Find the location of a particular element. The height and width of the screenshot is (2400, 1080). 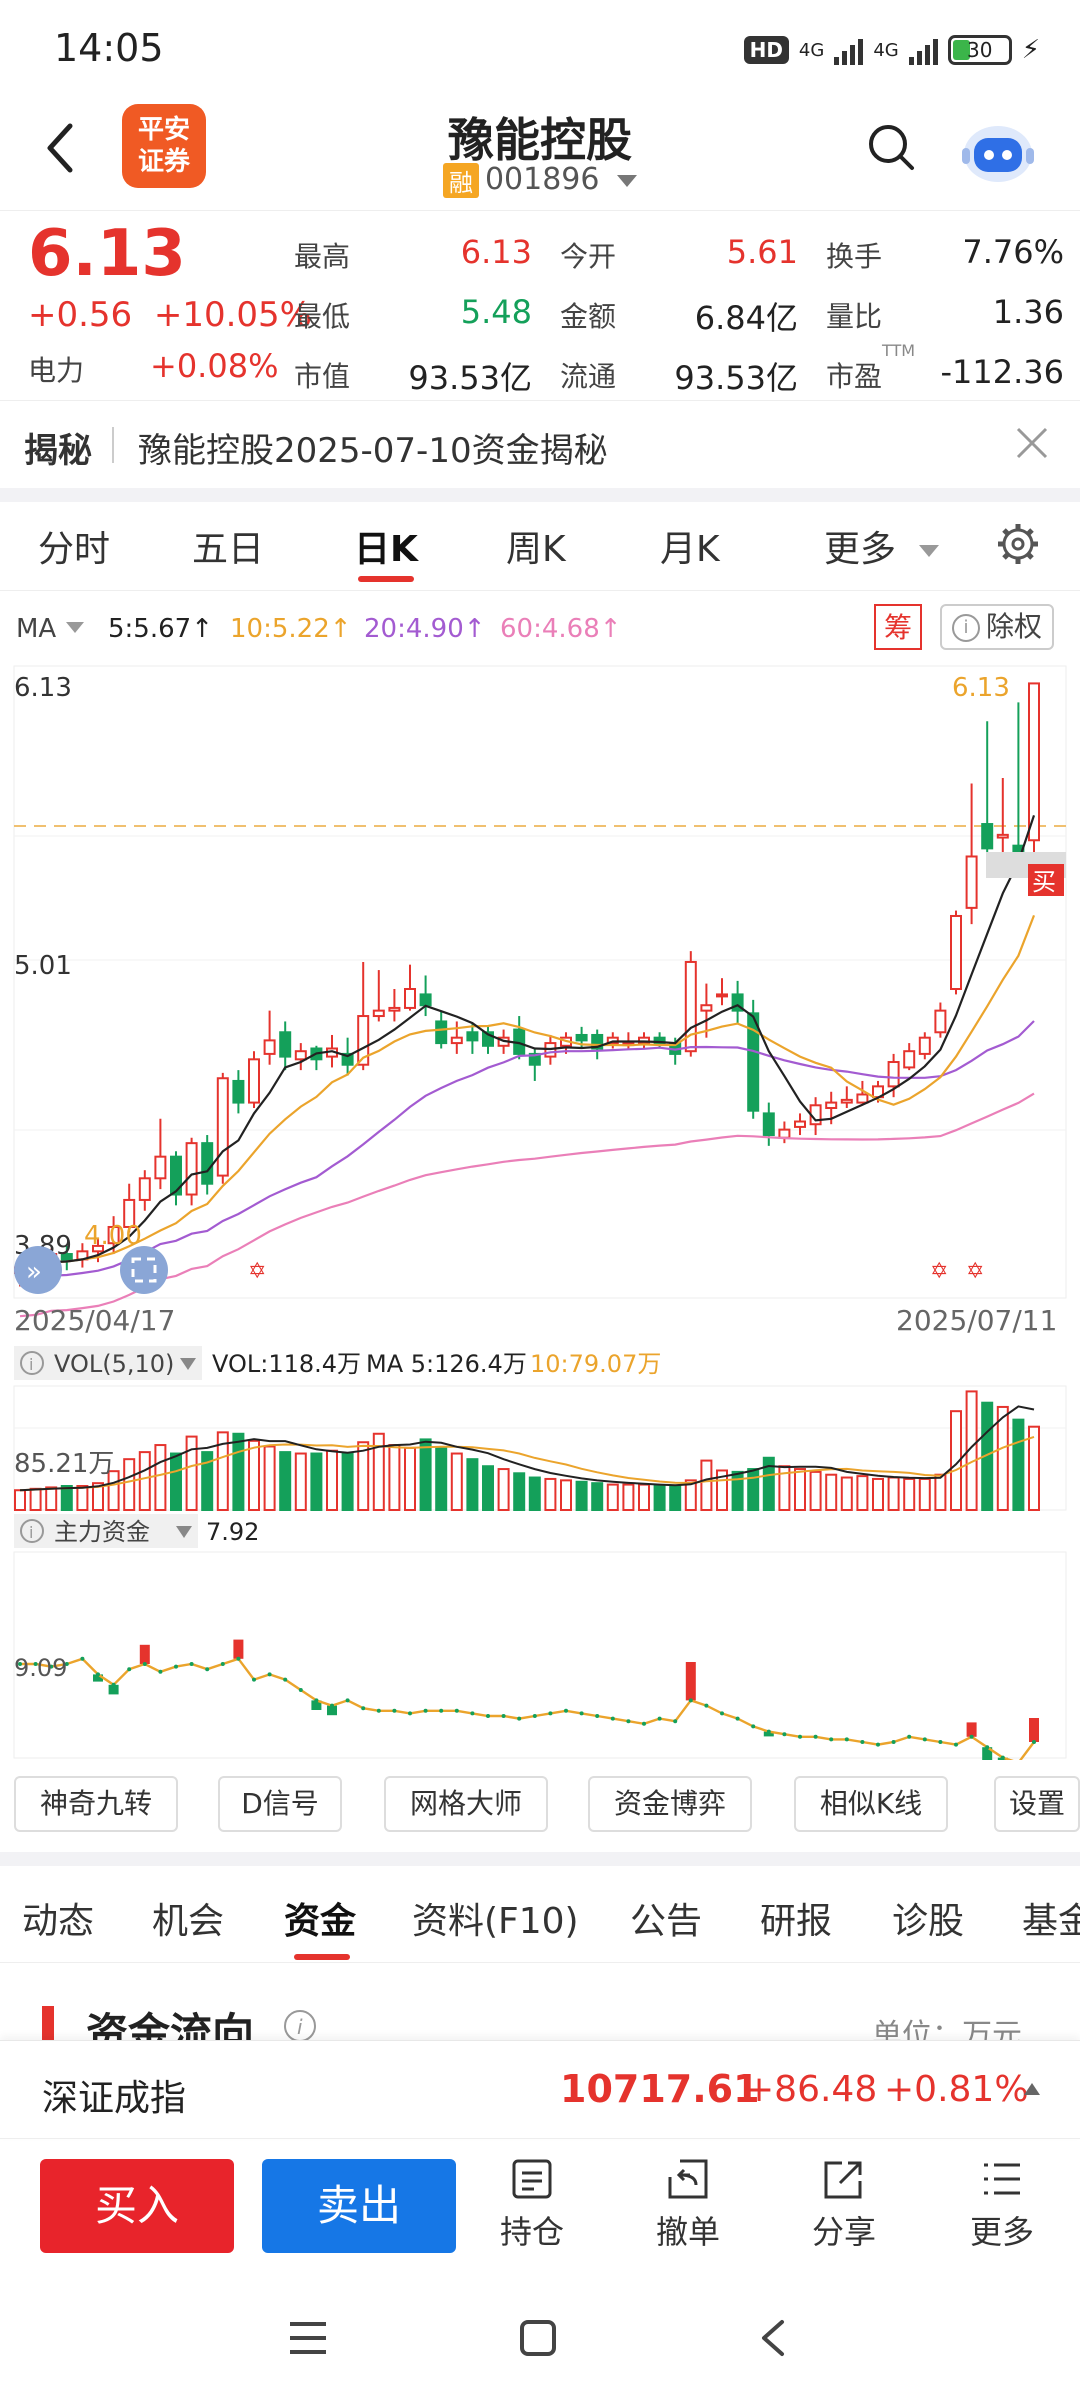

share-button: 分享 is located at coordinates (844, 2205).